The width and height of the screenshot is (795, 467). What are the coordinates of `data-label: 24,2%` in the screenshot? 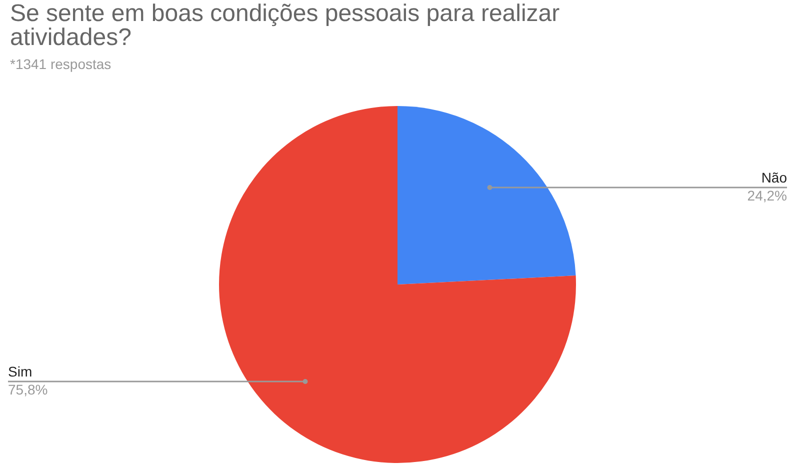 It's located at (767, 195).